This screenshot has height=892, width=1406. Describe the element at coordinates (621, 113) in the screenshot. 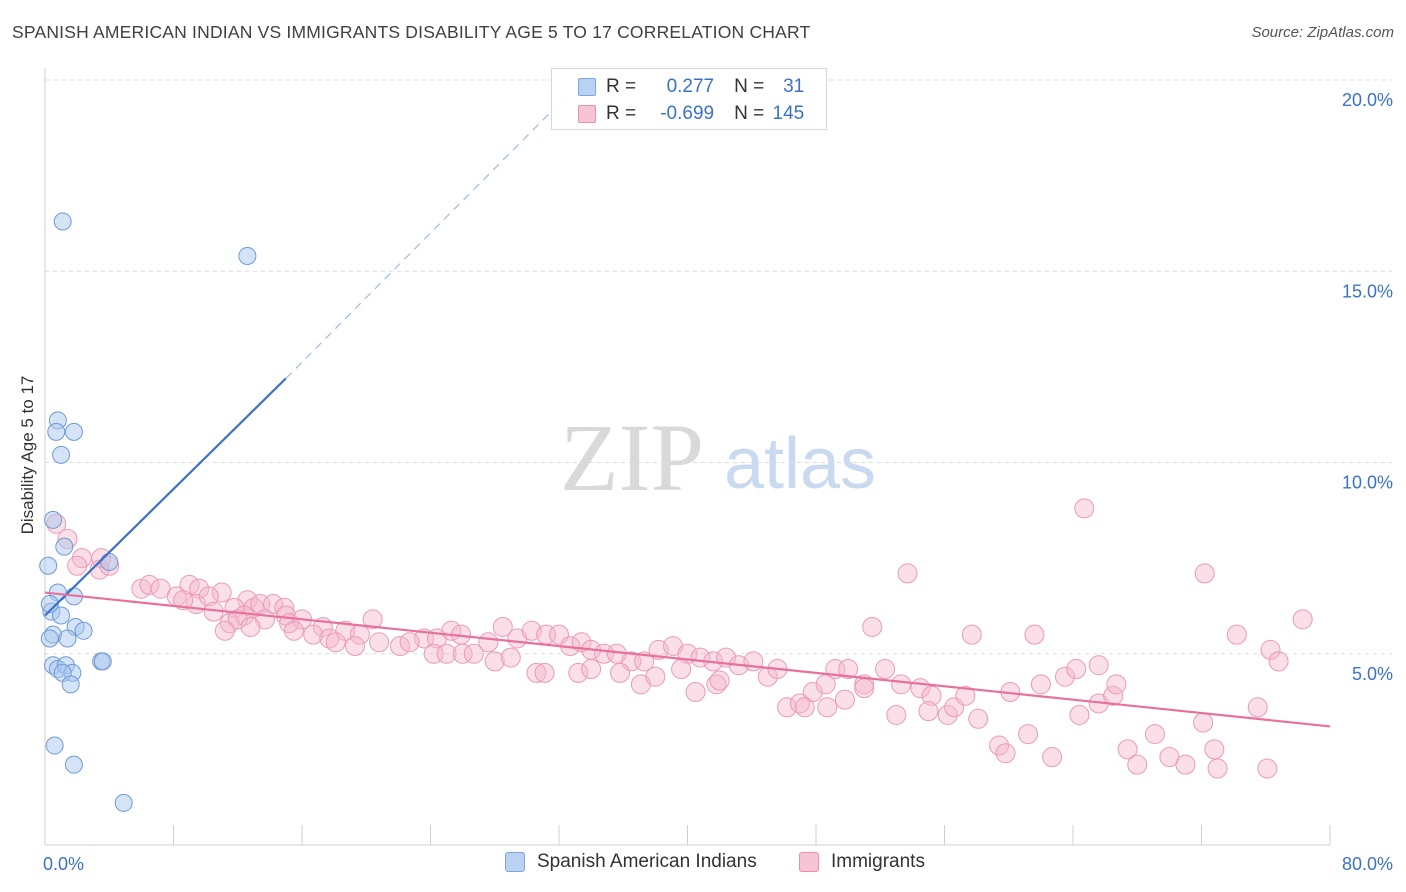

I see `legend-r-label: R =` at that location.